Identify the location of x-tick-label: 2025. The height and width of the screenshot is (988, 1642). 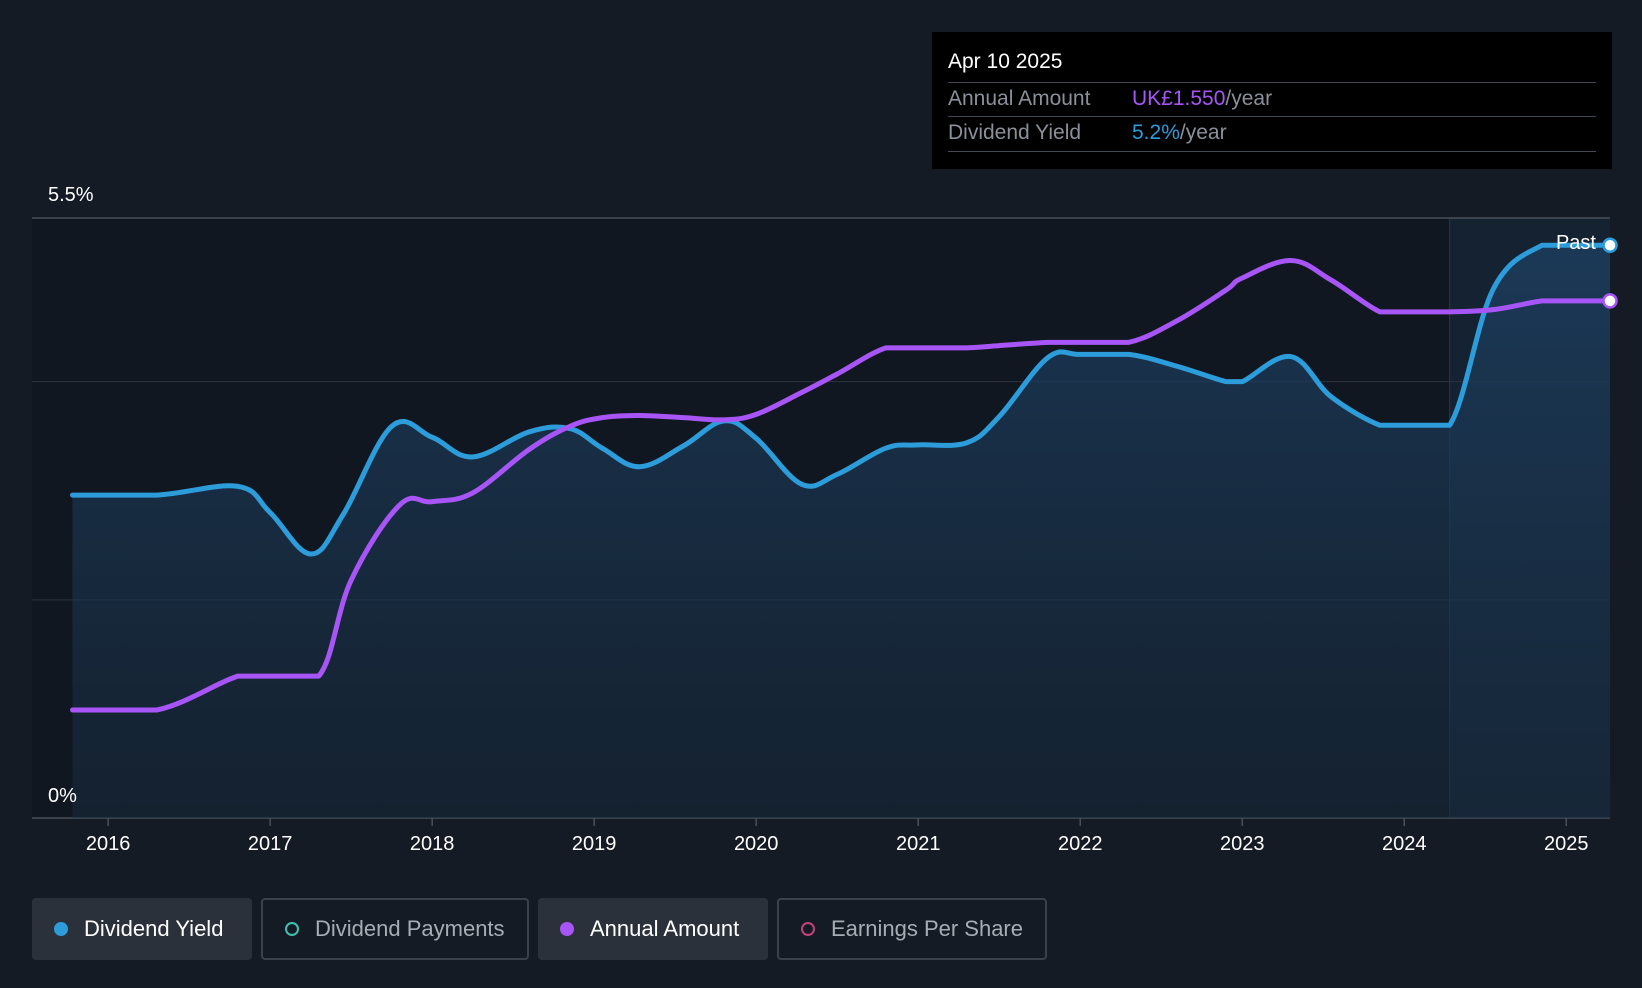
(1566, 844).